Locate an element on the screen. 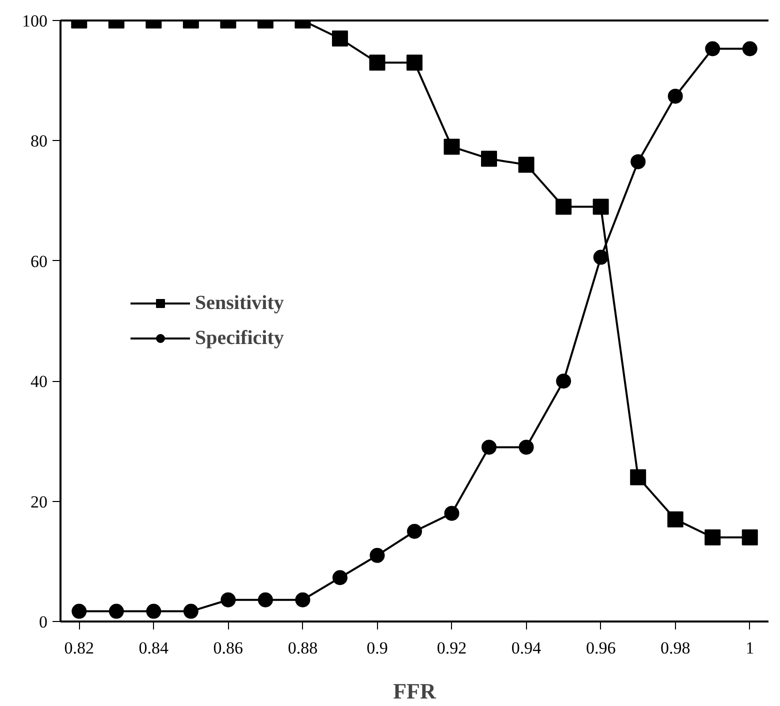 This screenshot has width=780, height=706. y-tick-label: 100 is located at coordinates (35, 21).